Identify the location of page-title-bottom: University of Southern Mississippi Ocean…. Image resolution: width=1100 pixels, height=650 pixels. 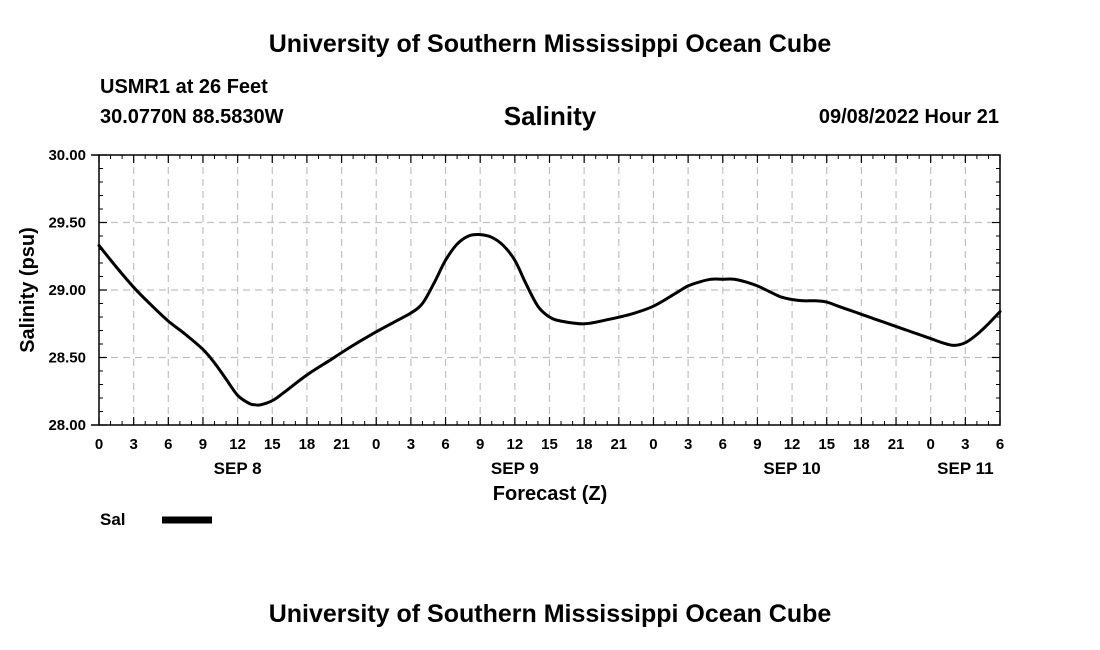
(550, 614).